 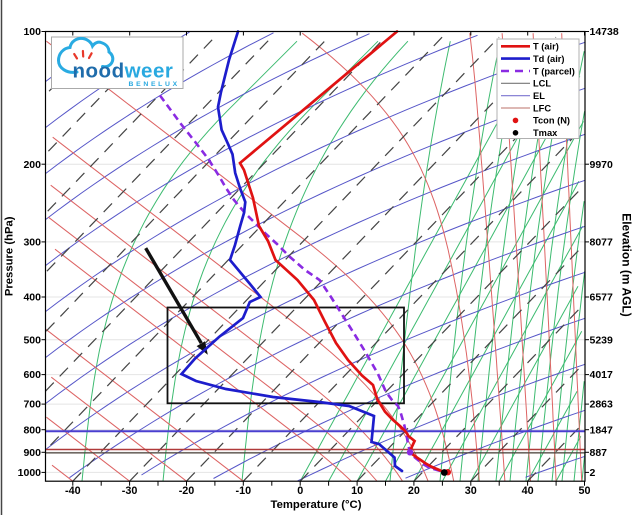 What do you see at coordinates (602, 375) in the screenshot?
I see `svg-text: 4017` at bounding box center [602, 375].